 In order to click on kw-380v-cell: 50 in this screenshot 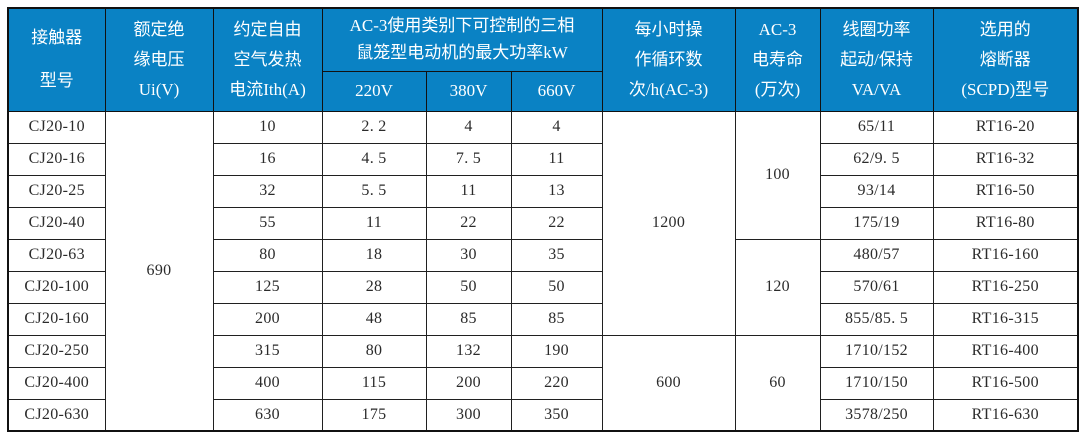, I will do `click(468, 287)`.